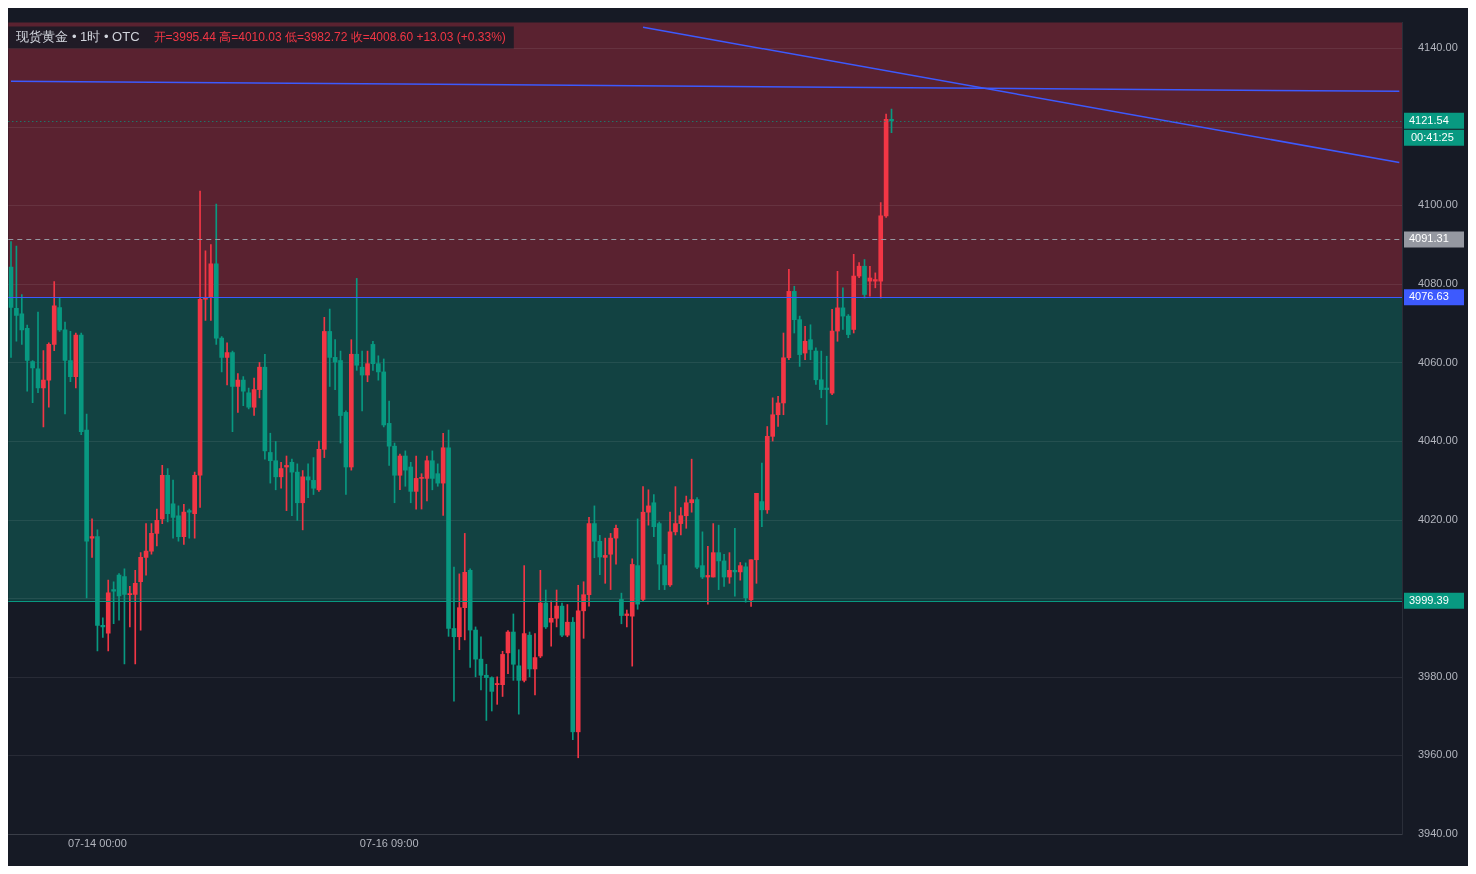  Describe the element at coordinates (329, 36) in the screenshot. I see `text: 开=3995.44 高=4010.03 低=3982.72 收=4008.60 +13.03 (+0.33%)` at that location.